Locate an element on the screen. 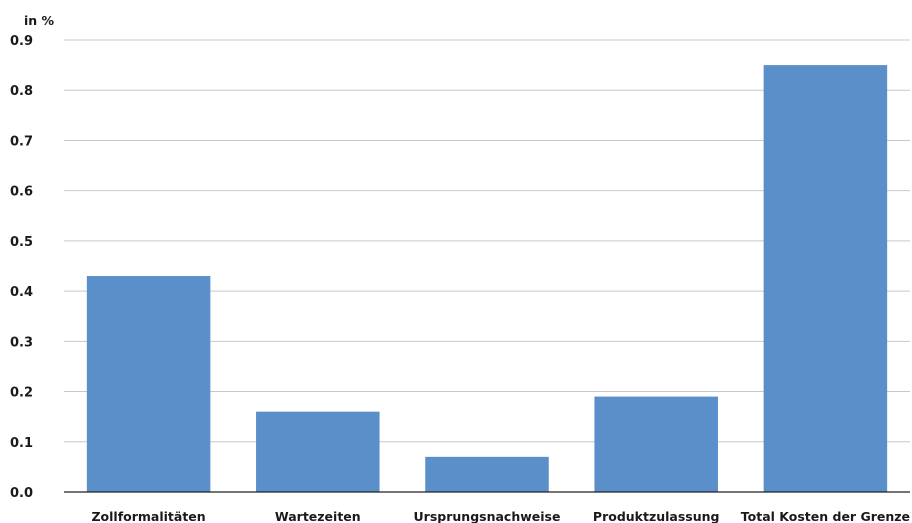  x-category-label: Wartezeiten is located at coordinates (318, 516).